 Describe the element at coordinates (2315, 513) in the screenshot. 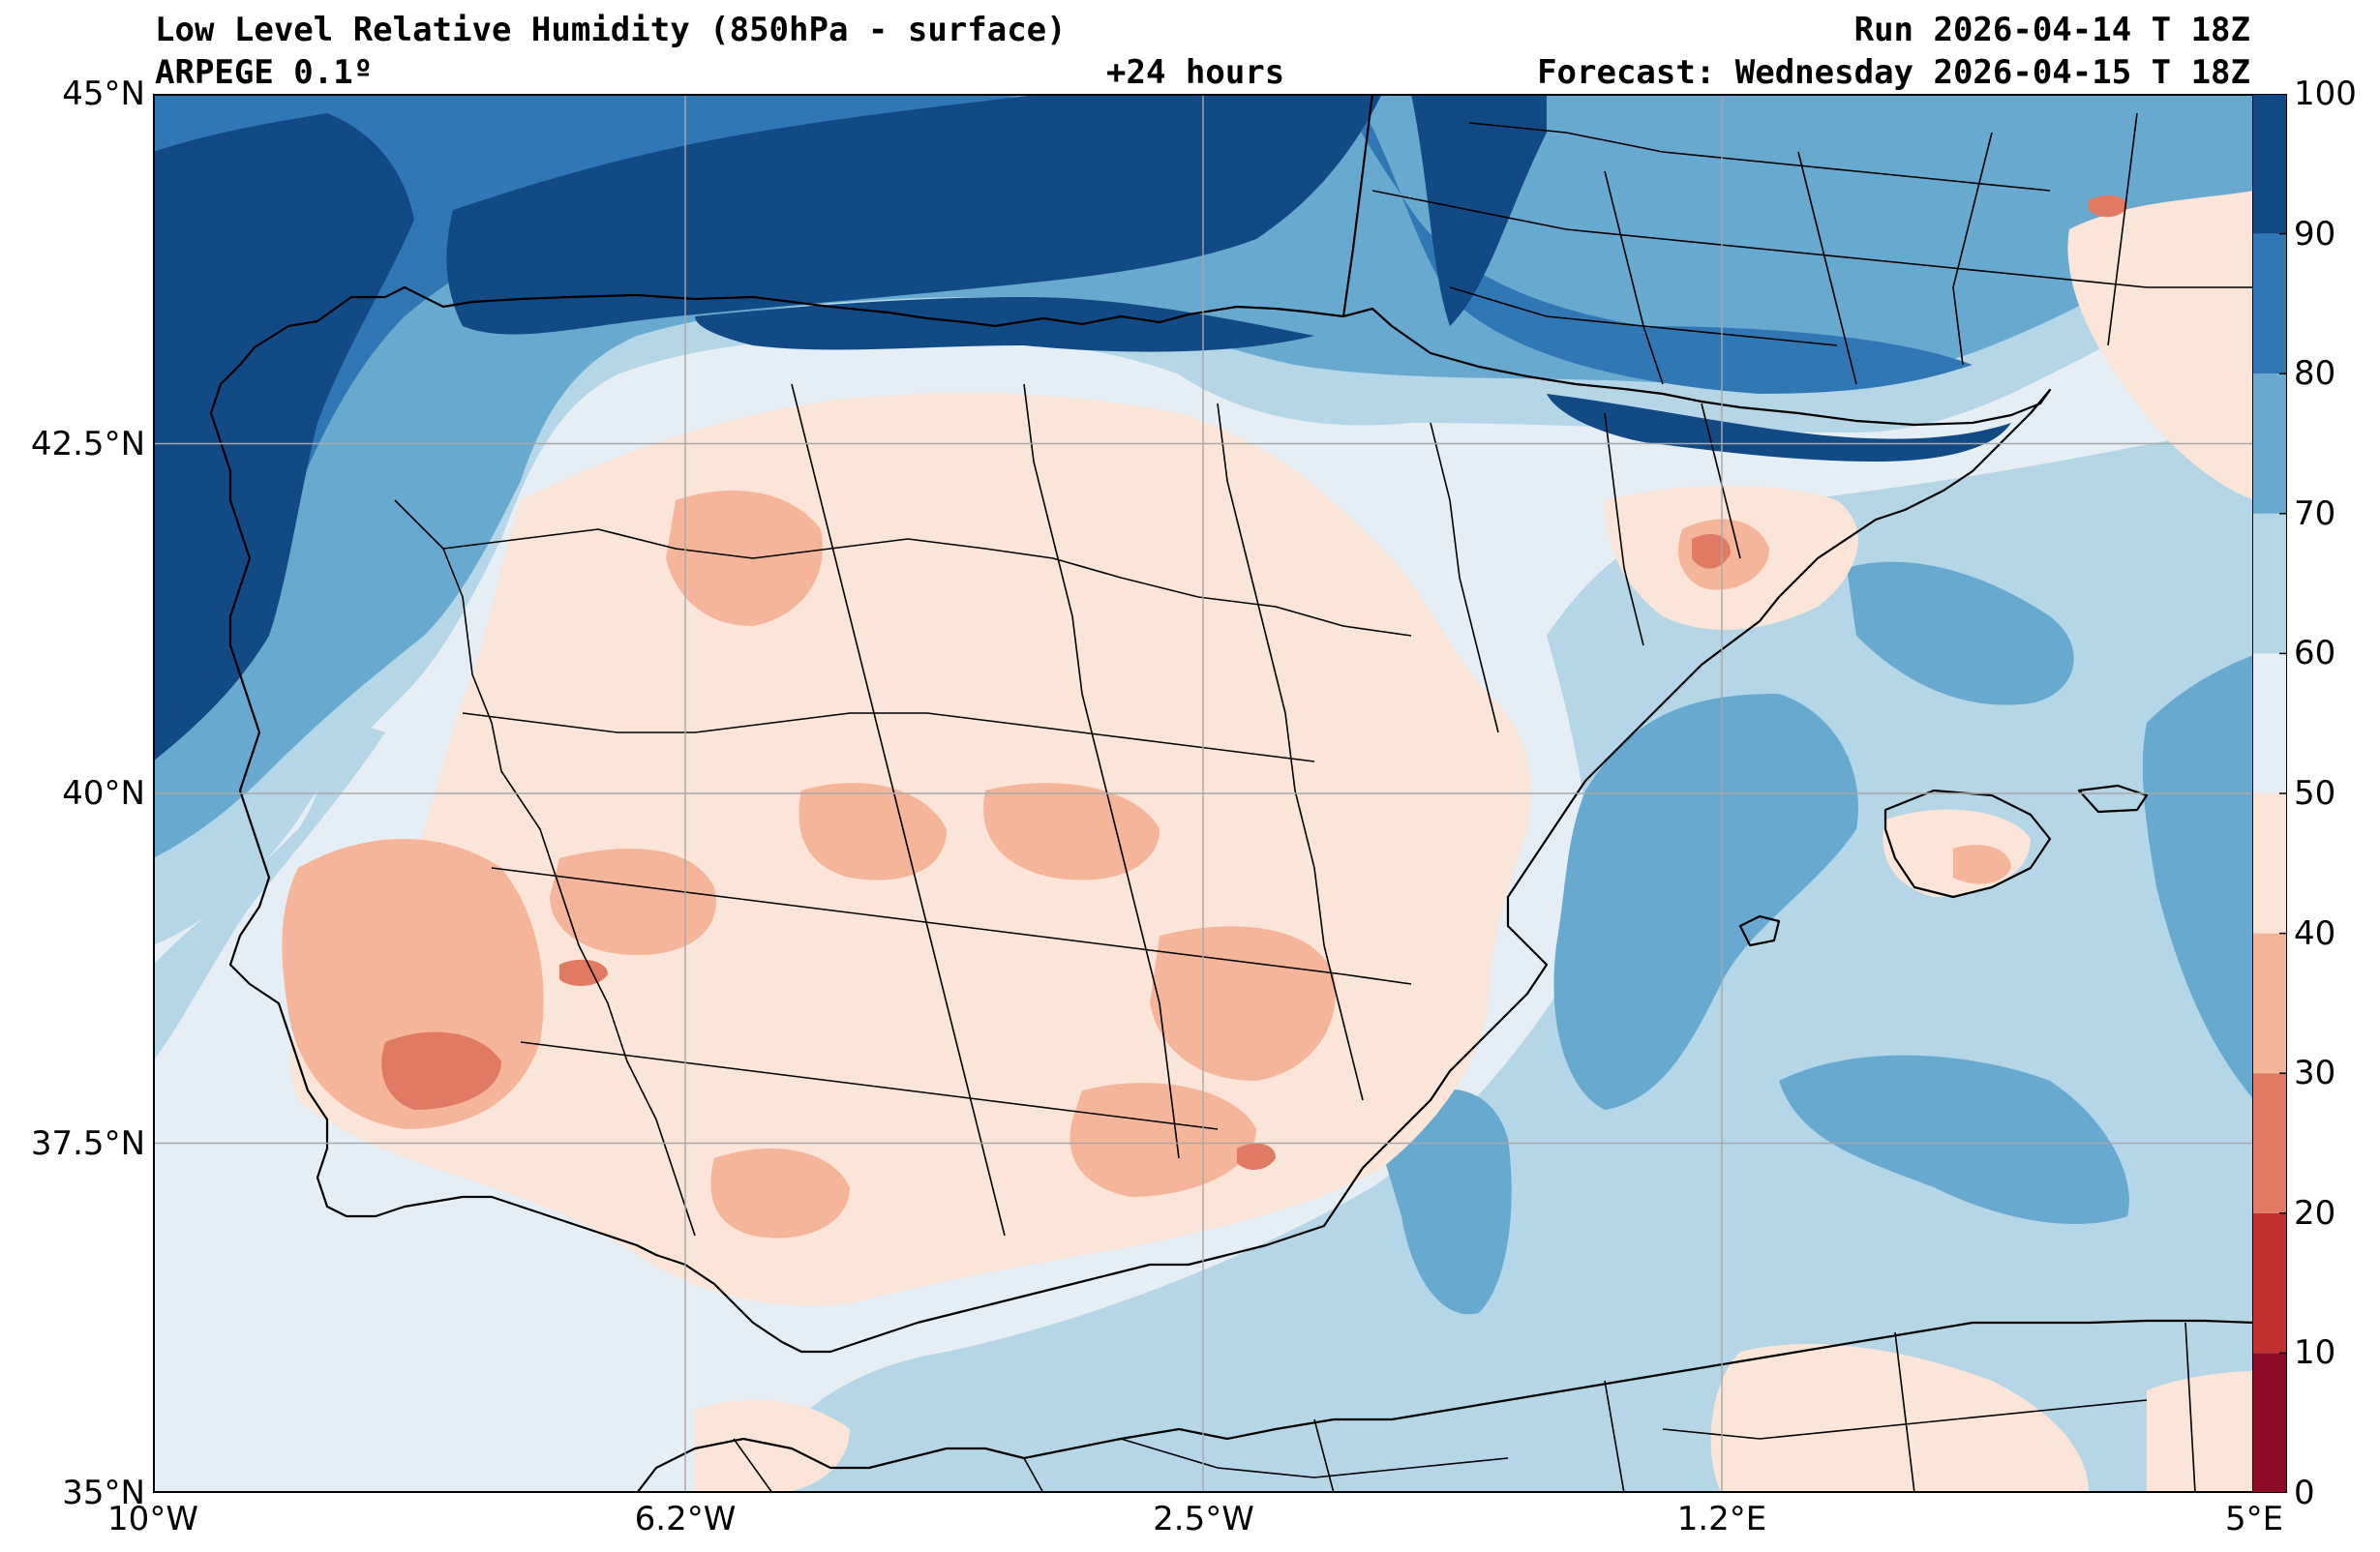

I see `colorbar-label: 70` at that location.